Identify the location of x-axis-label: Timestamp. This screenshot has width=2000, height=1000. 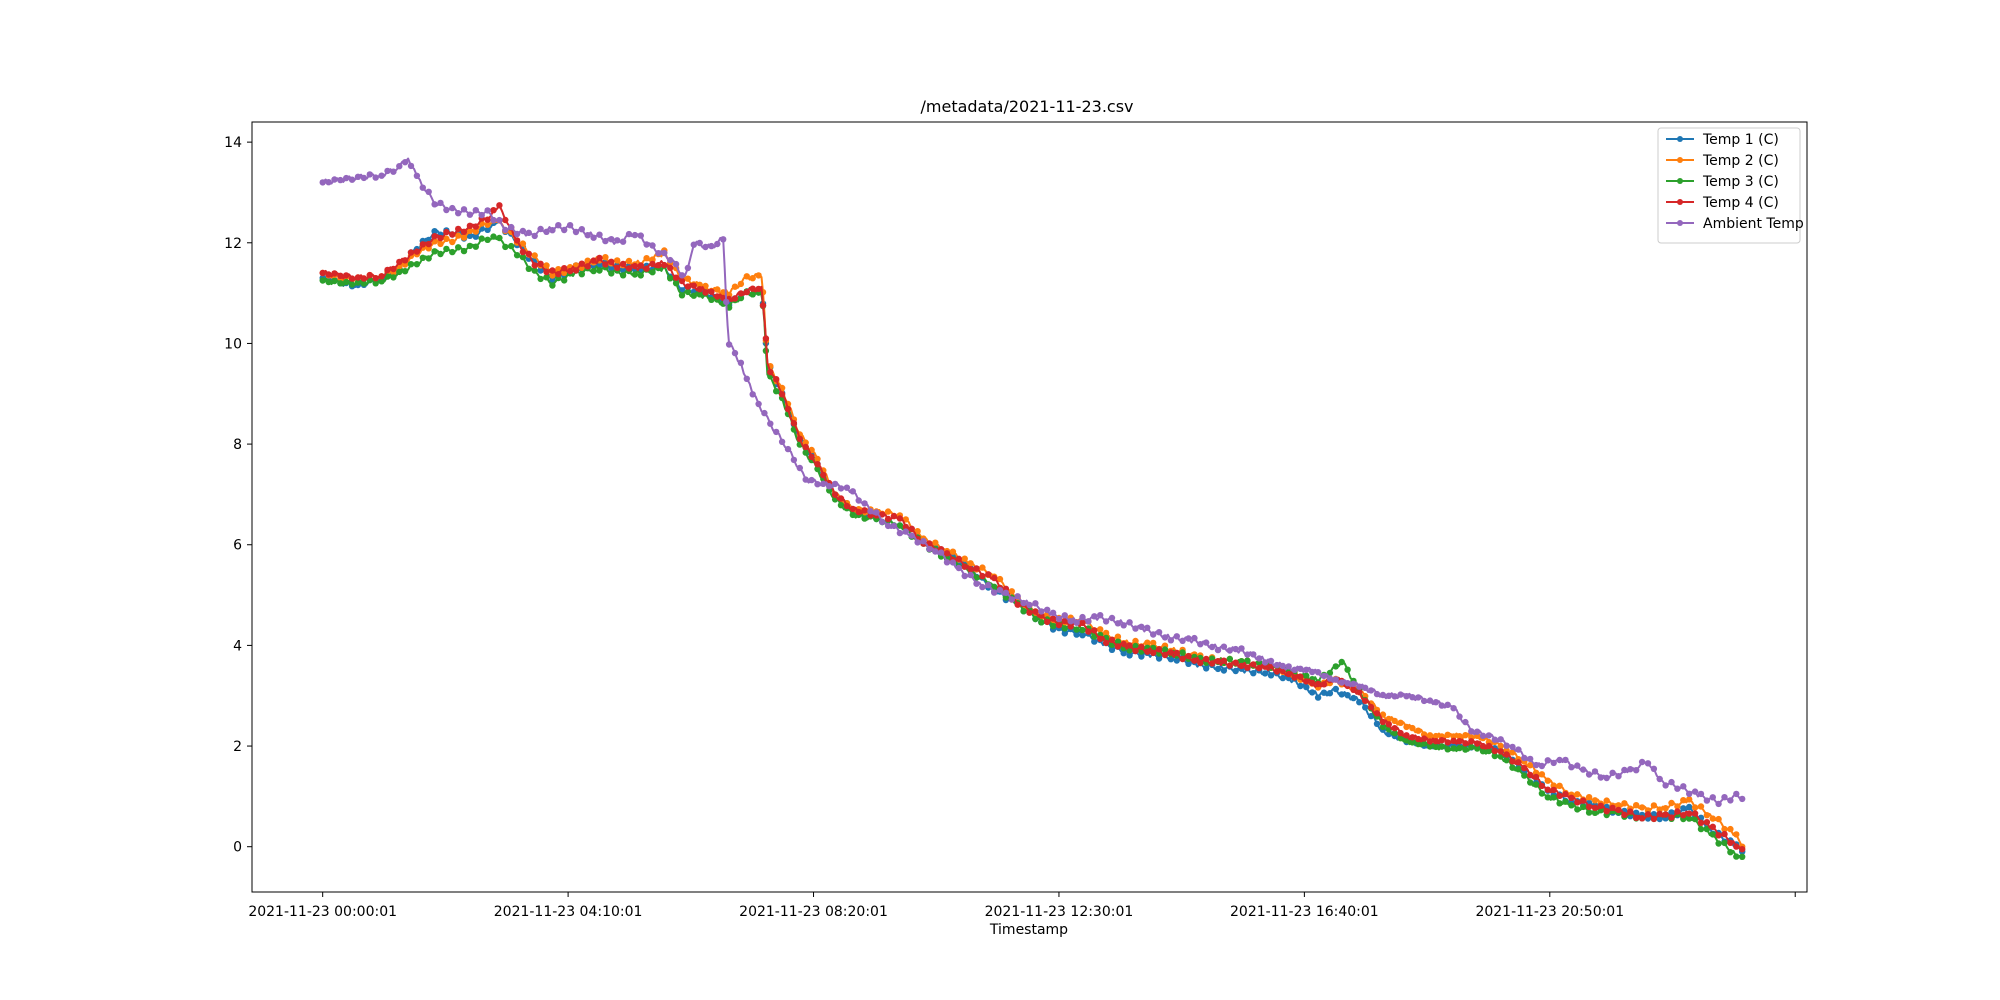
(1028, 930).